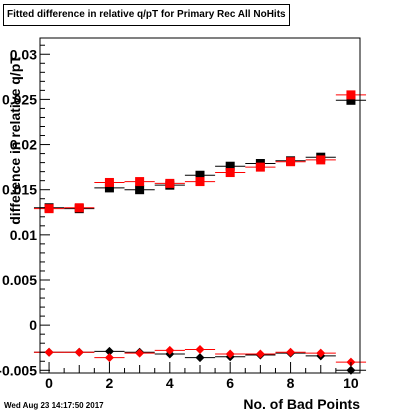 The image size is (400, 414). I want to click on y-tick-label: 0.015, so click(19, 190).